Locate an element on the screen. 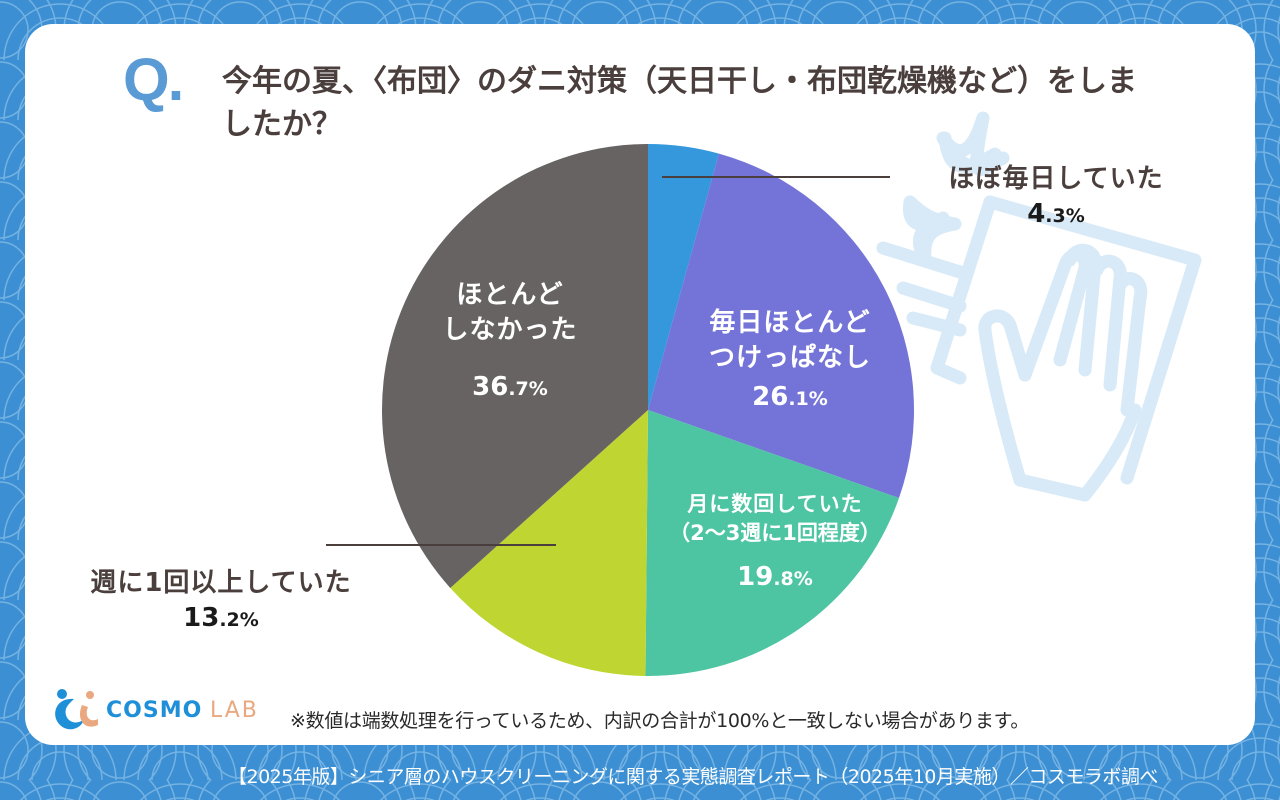 The width and height of the screenshot is (1280, 800). leader-line-s0 is located at coordinates (776, 177).